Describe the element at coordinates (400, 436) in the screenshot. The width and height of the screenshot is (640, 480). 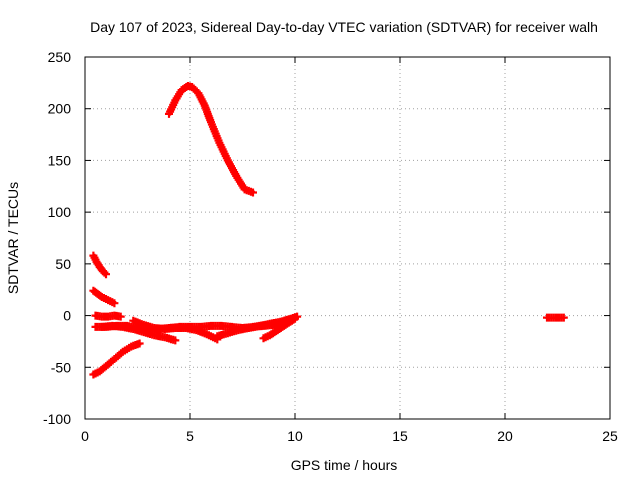
I see `x-tick-label: 15` at that location.